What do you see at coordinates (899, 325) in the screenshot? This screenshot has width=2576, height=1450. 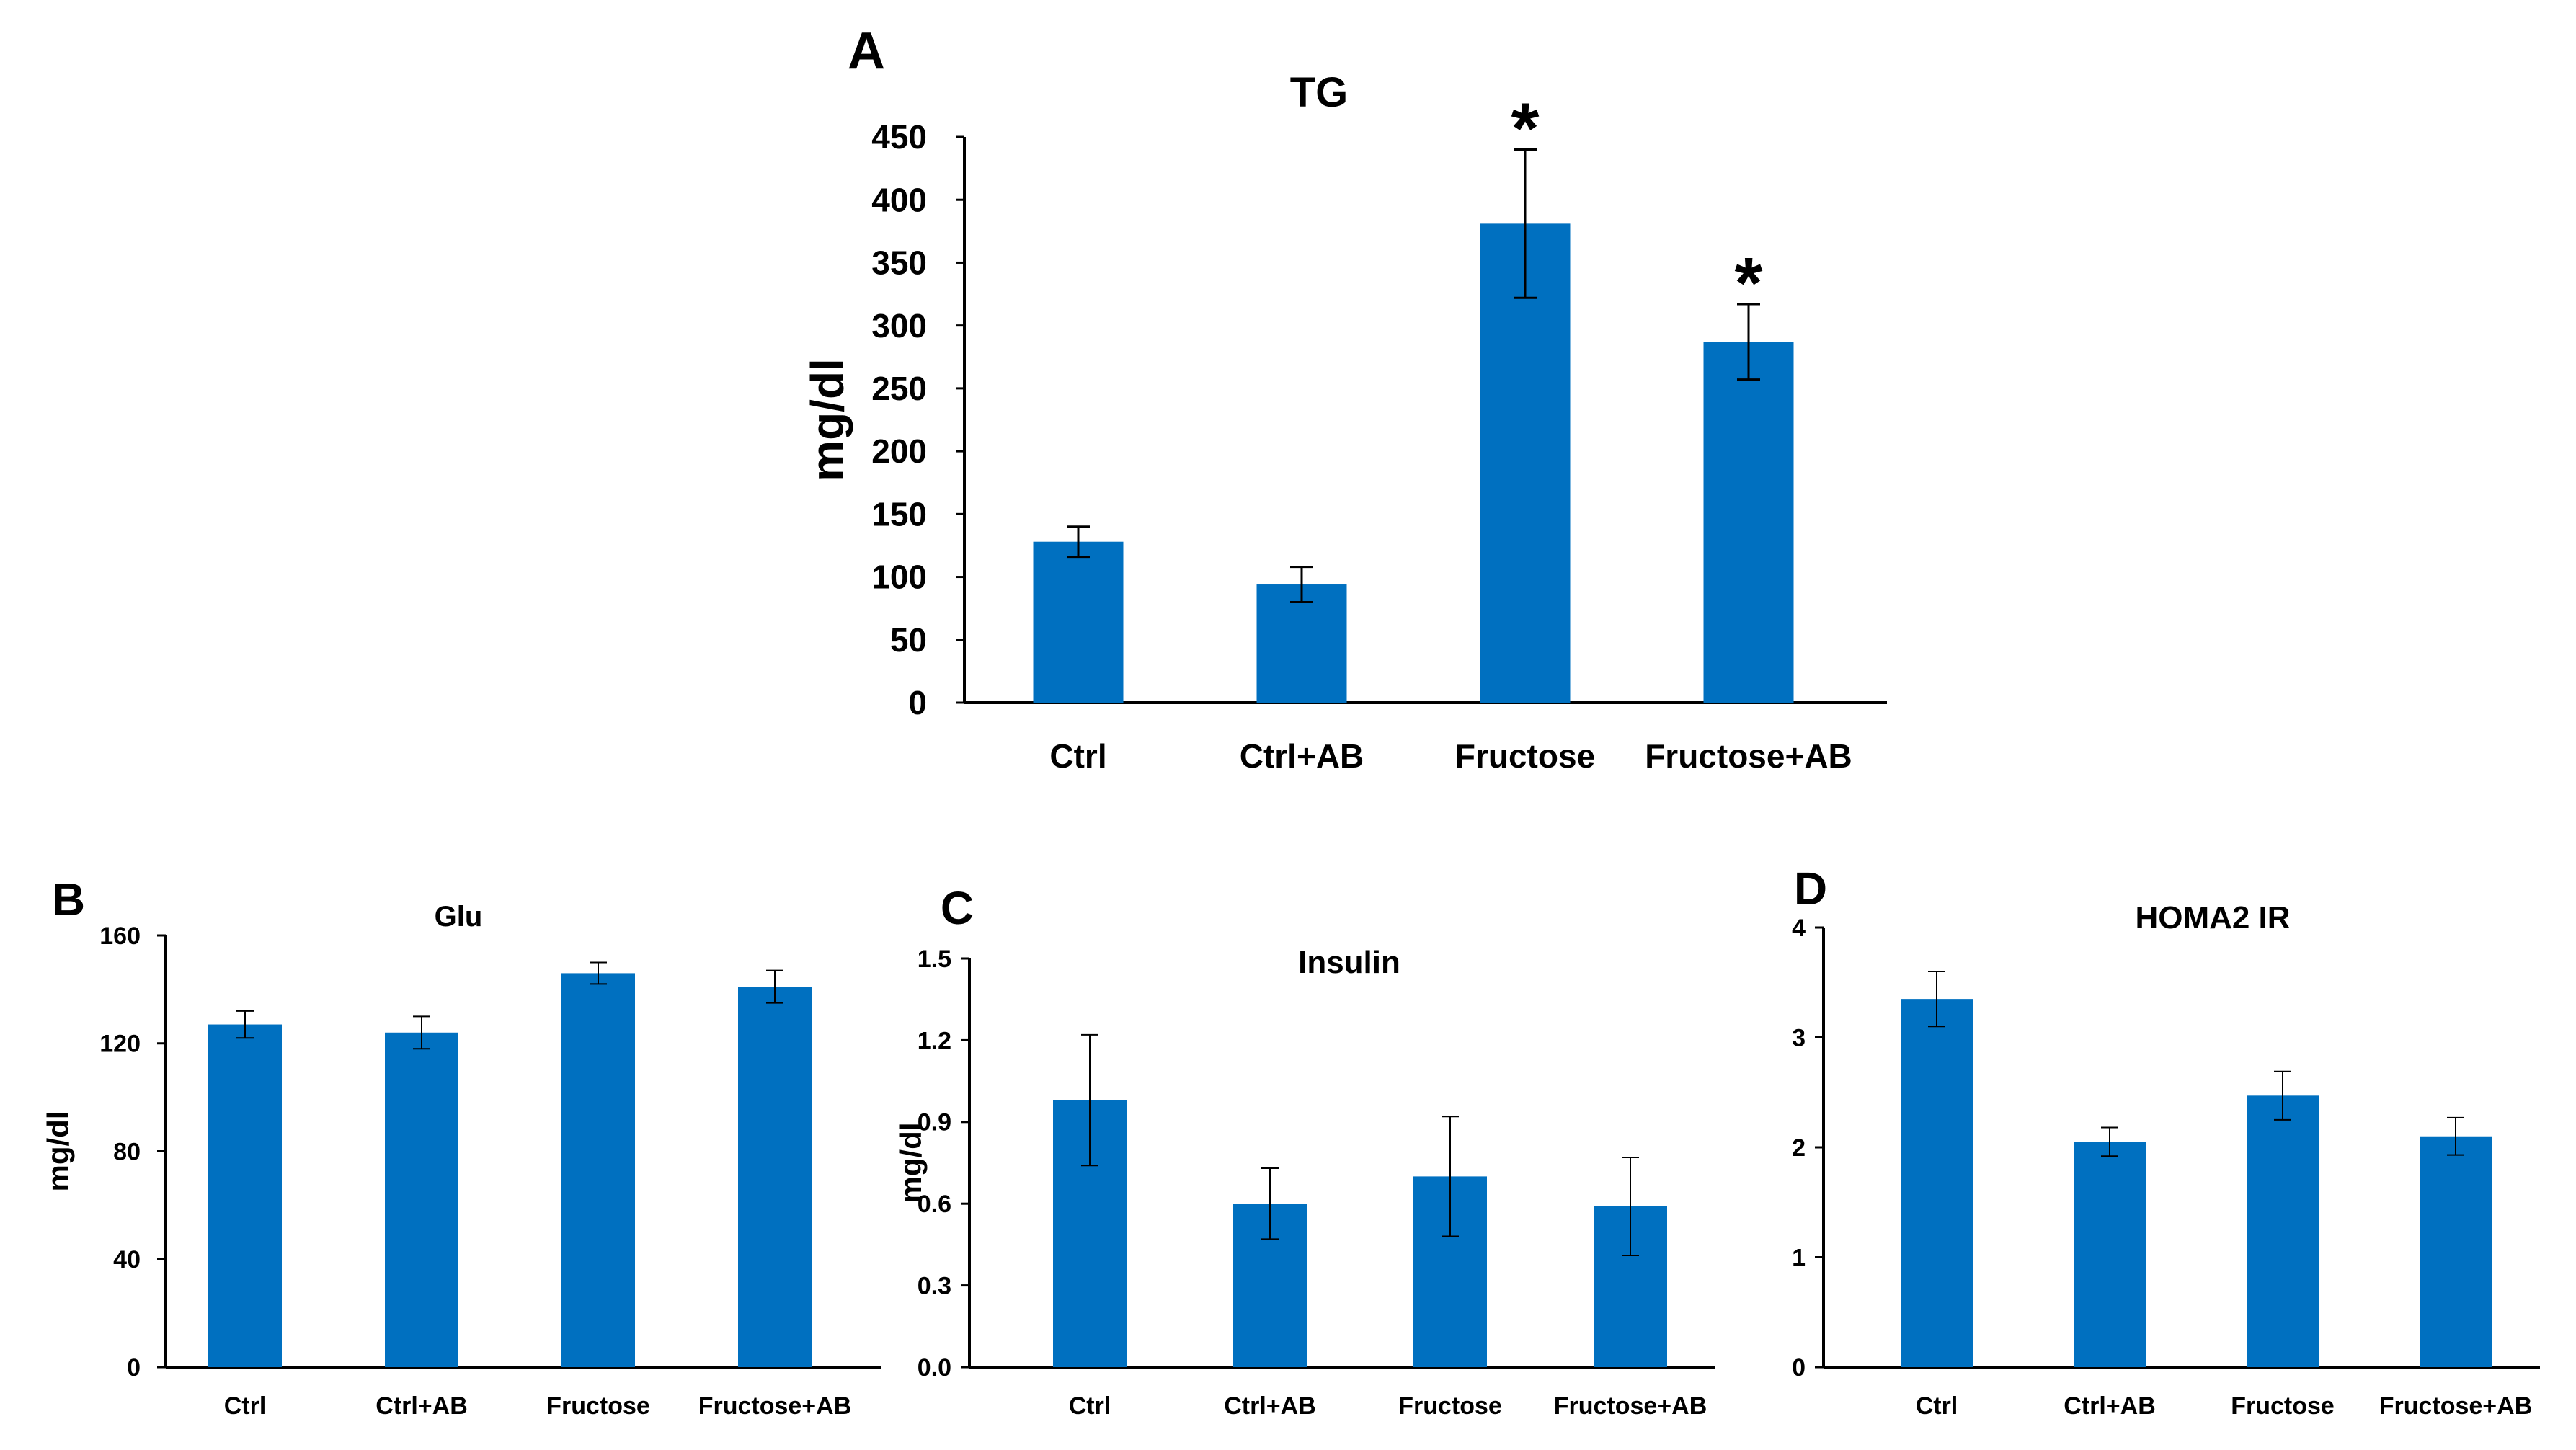 I see `y-tick-label: 300` at bounding box center [899, 325].